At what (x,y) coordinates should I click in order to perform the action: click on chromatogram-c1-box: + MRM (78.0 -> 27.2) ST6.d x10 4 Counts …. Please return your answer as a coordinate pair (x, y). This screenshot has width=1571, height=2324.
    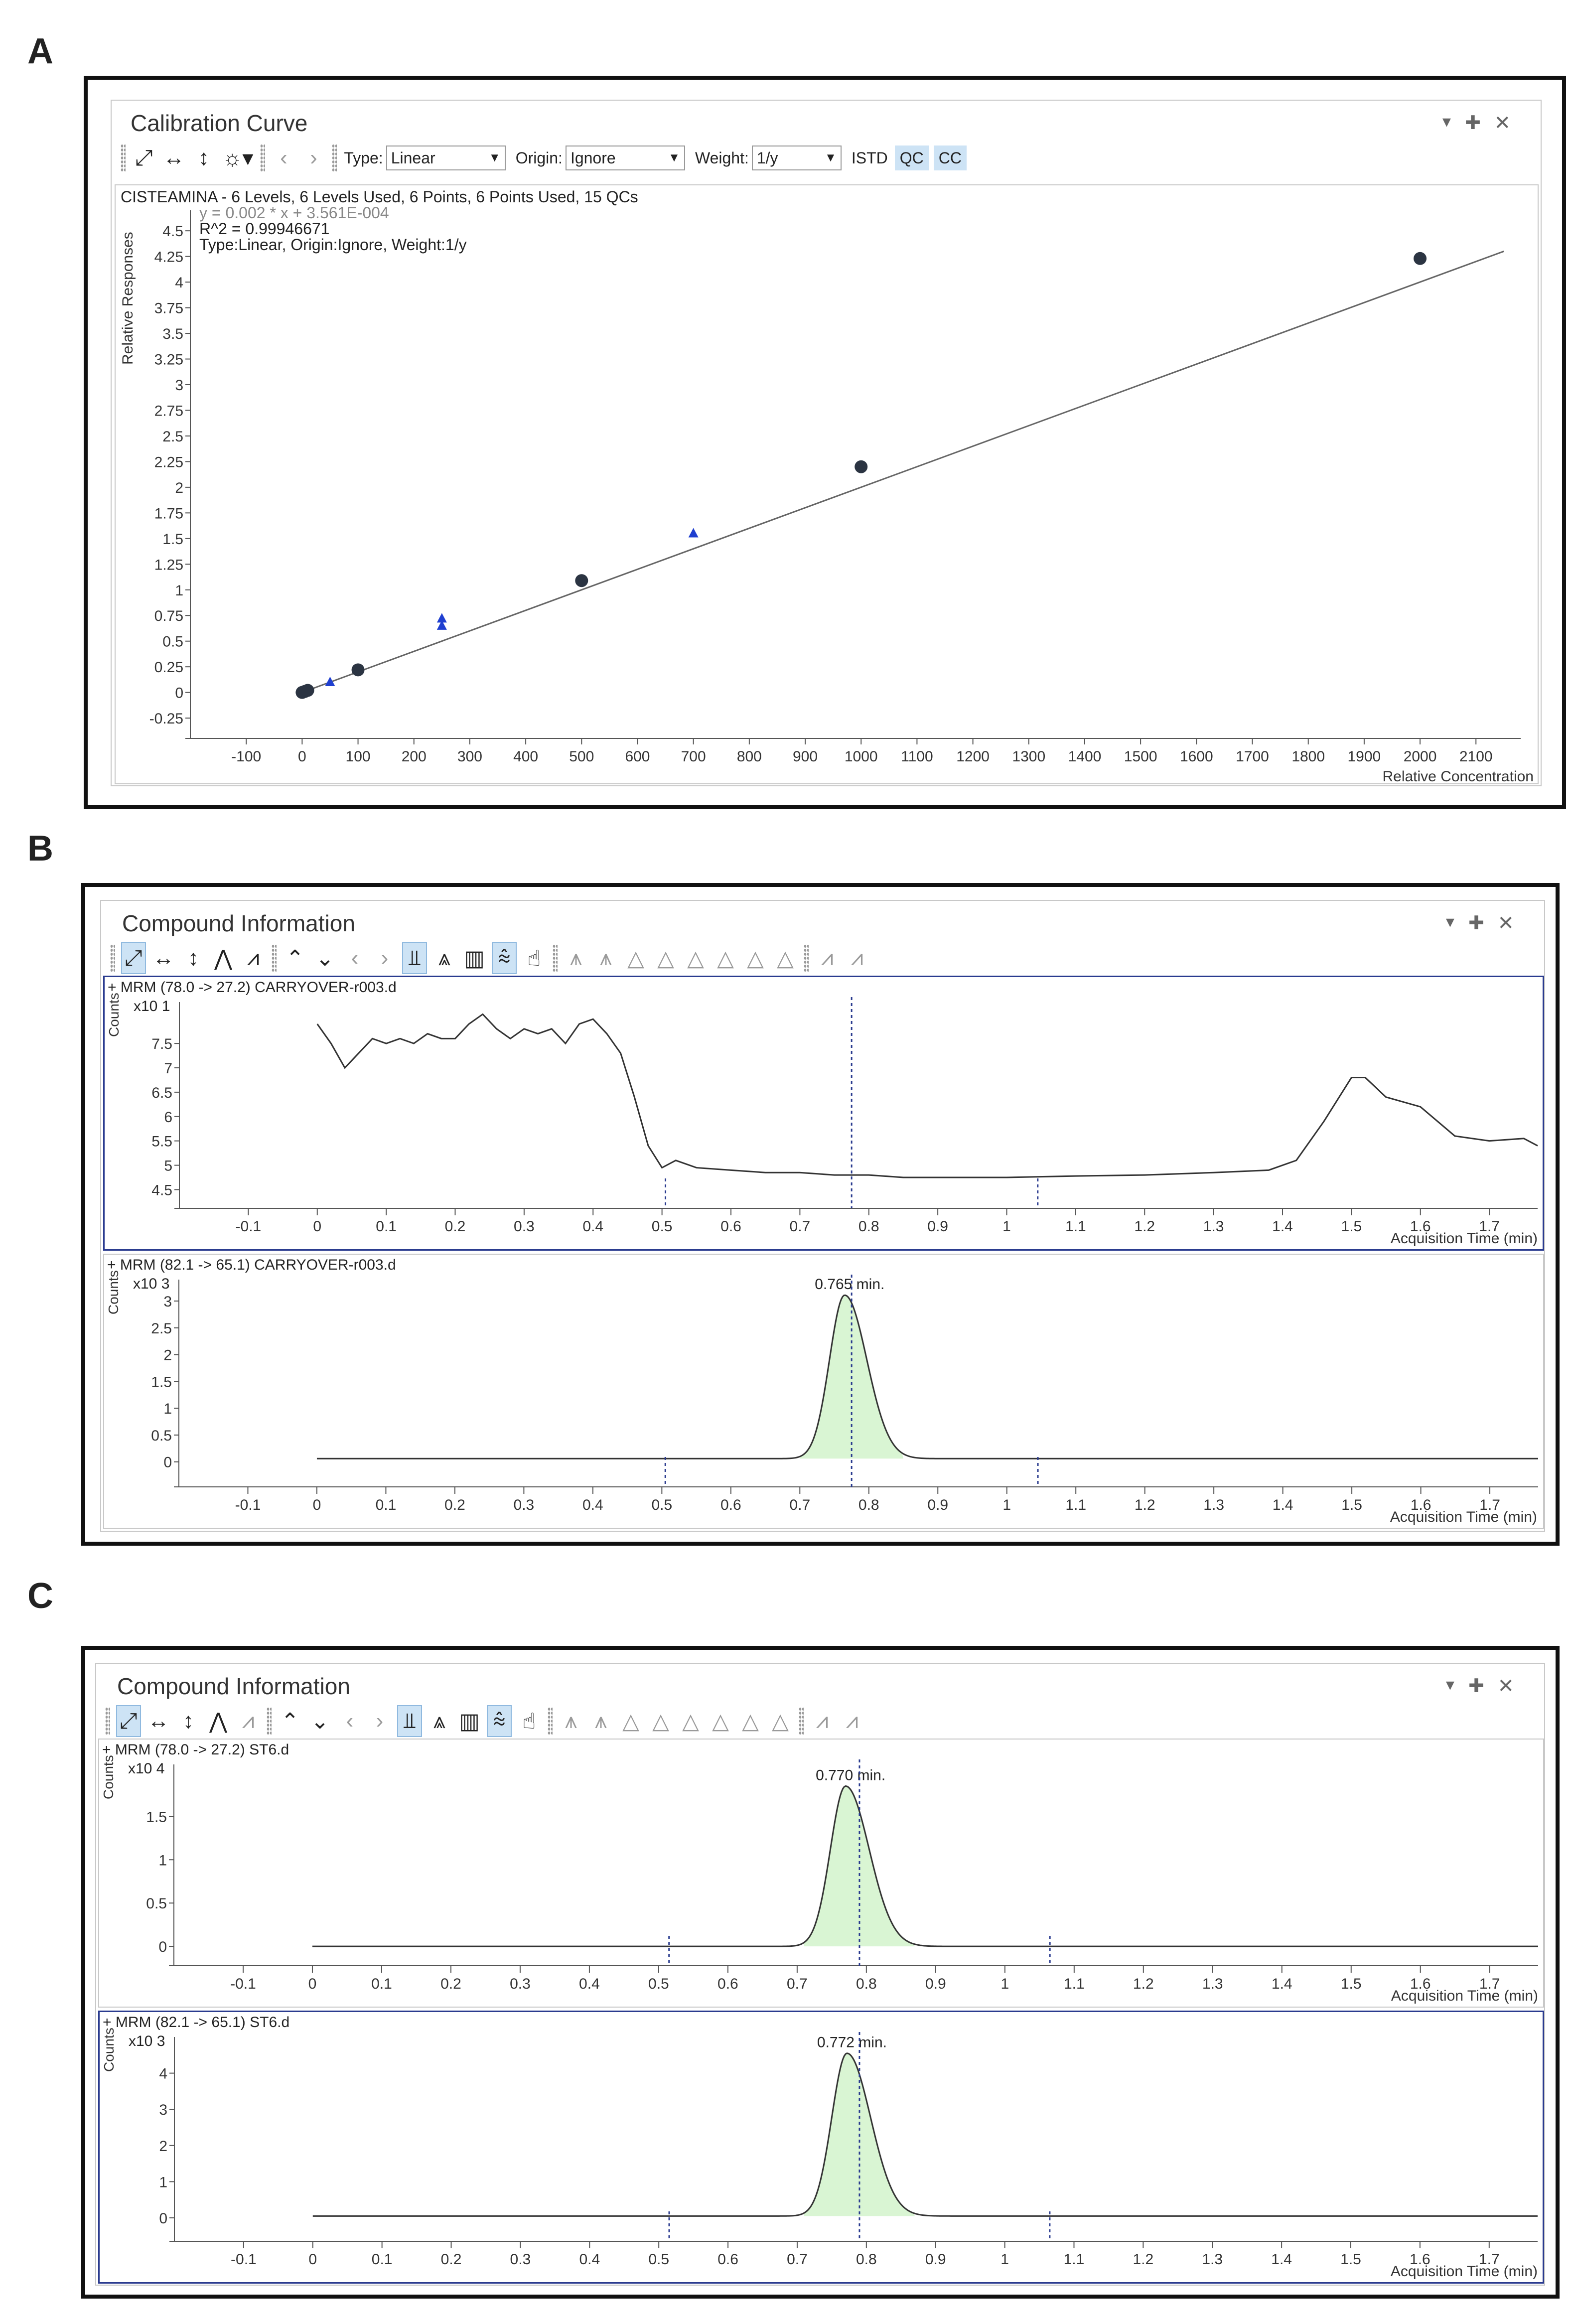
    Looking at the image, I should click on (821, 1873).